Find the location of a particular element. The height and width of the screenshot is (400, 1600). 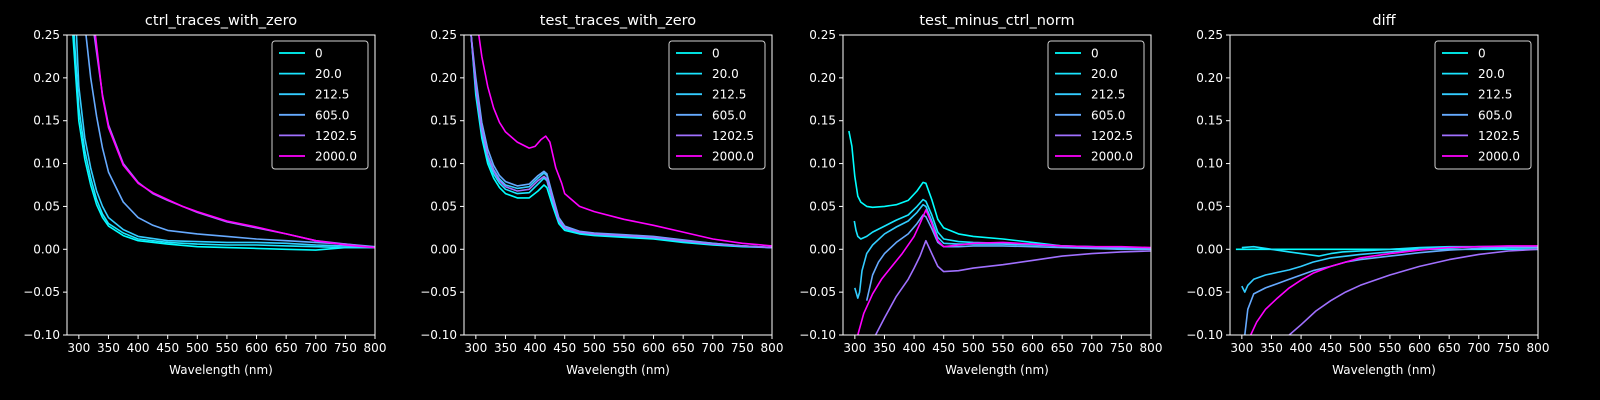

series-line-212.5 is located at coordinates (225, 142).